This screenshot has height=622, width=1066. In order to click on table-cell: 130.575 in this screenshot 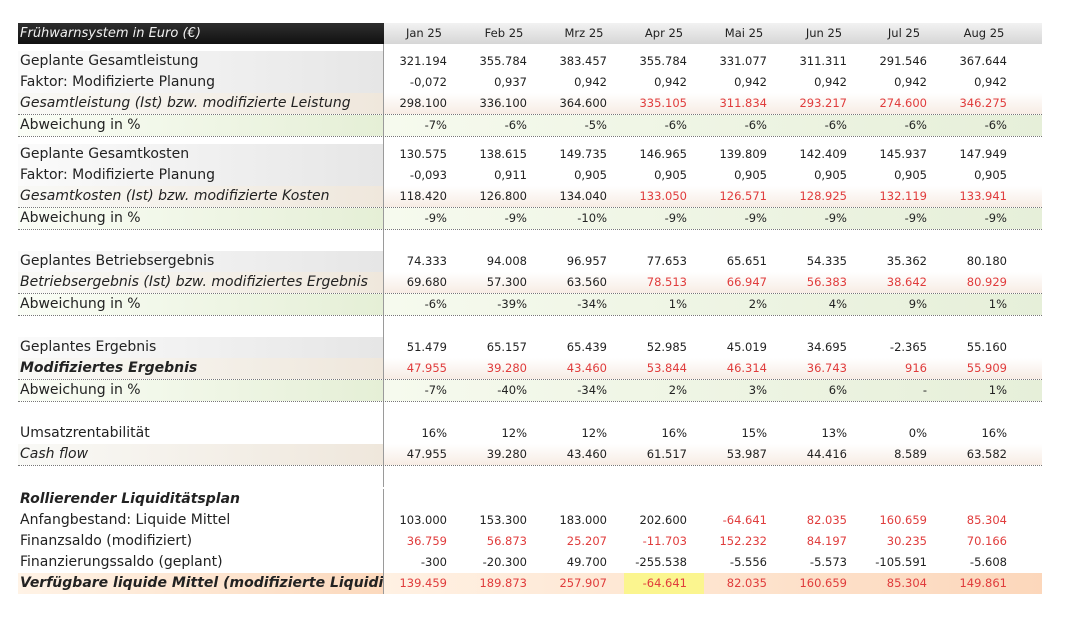, I will do `click(423, 154)`.